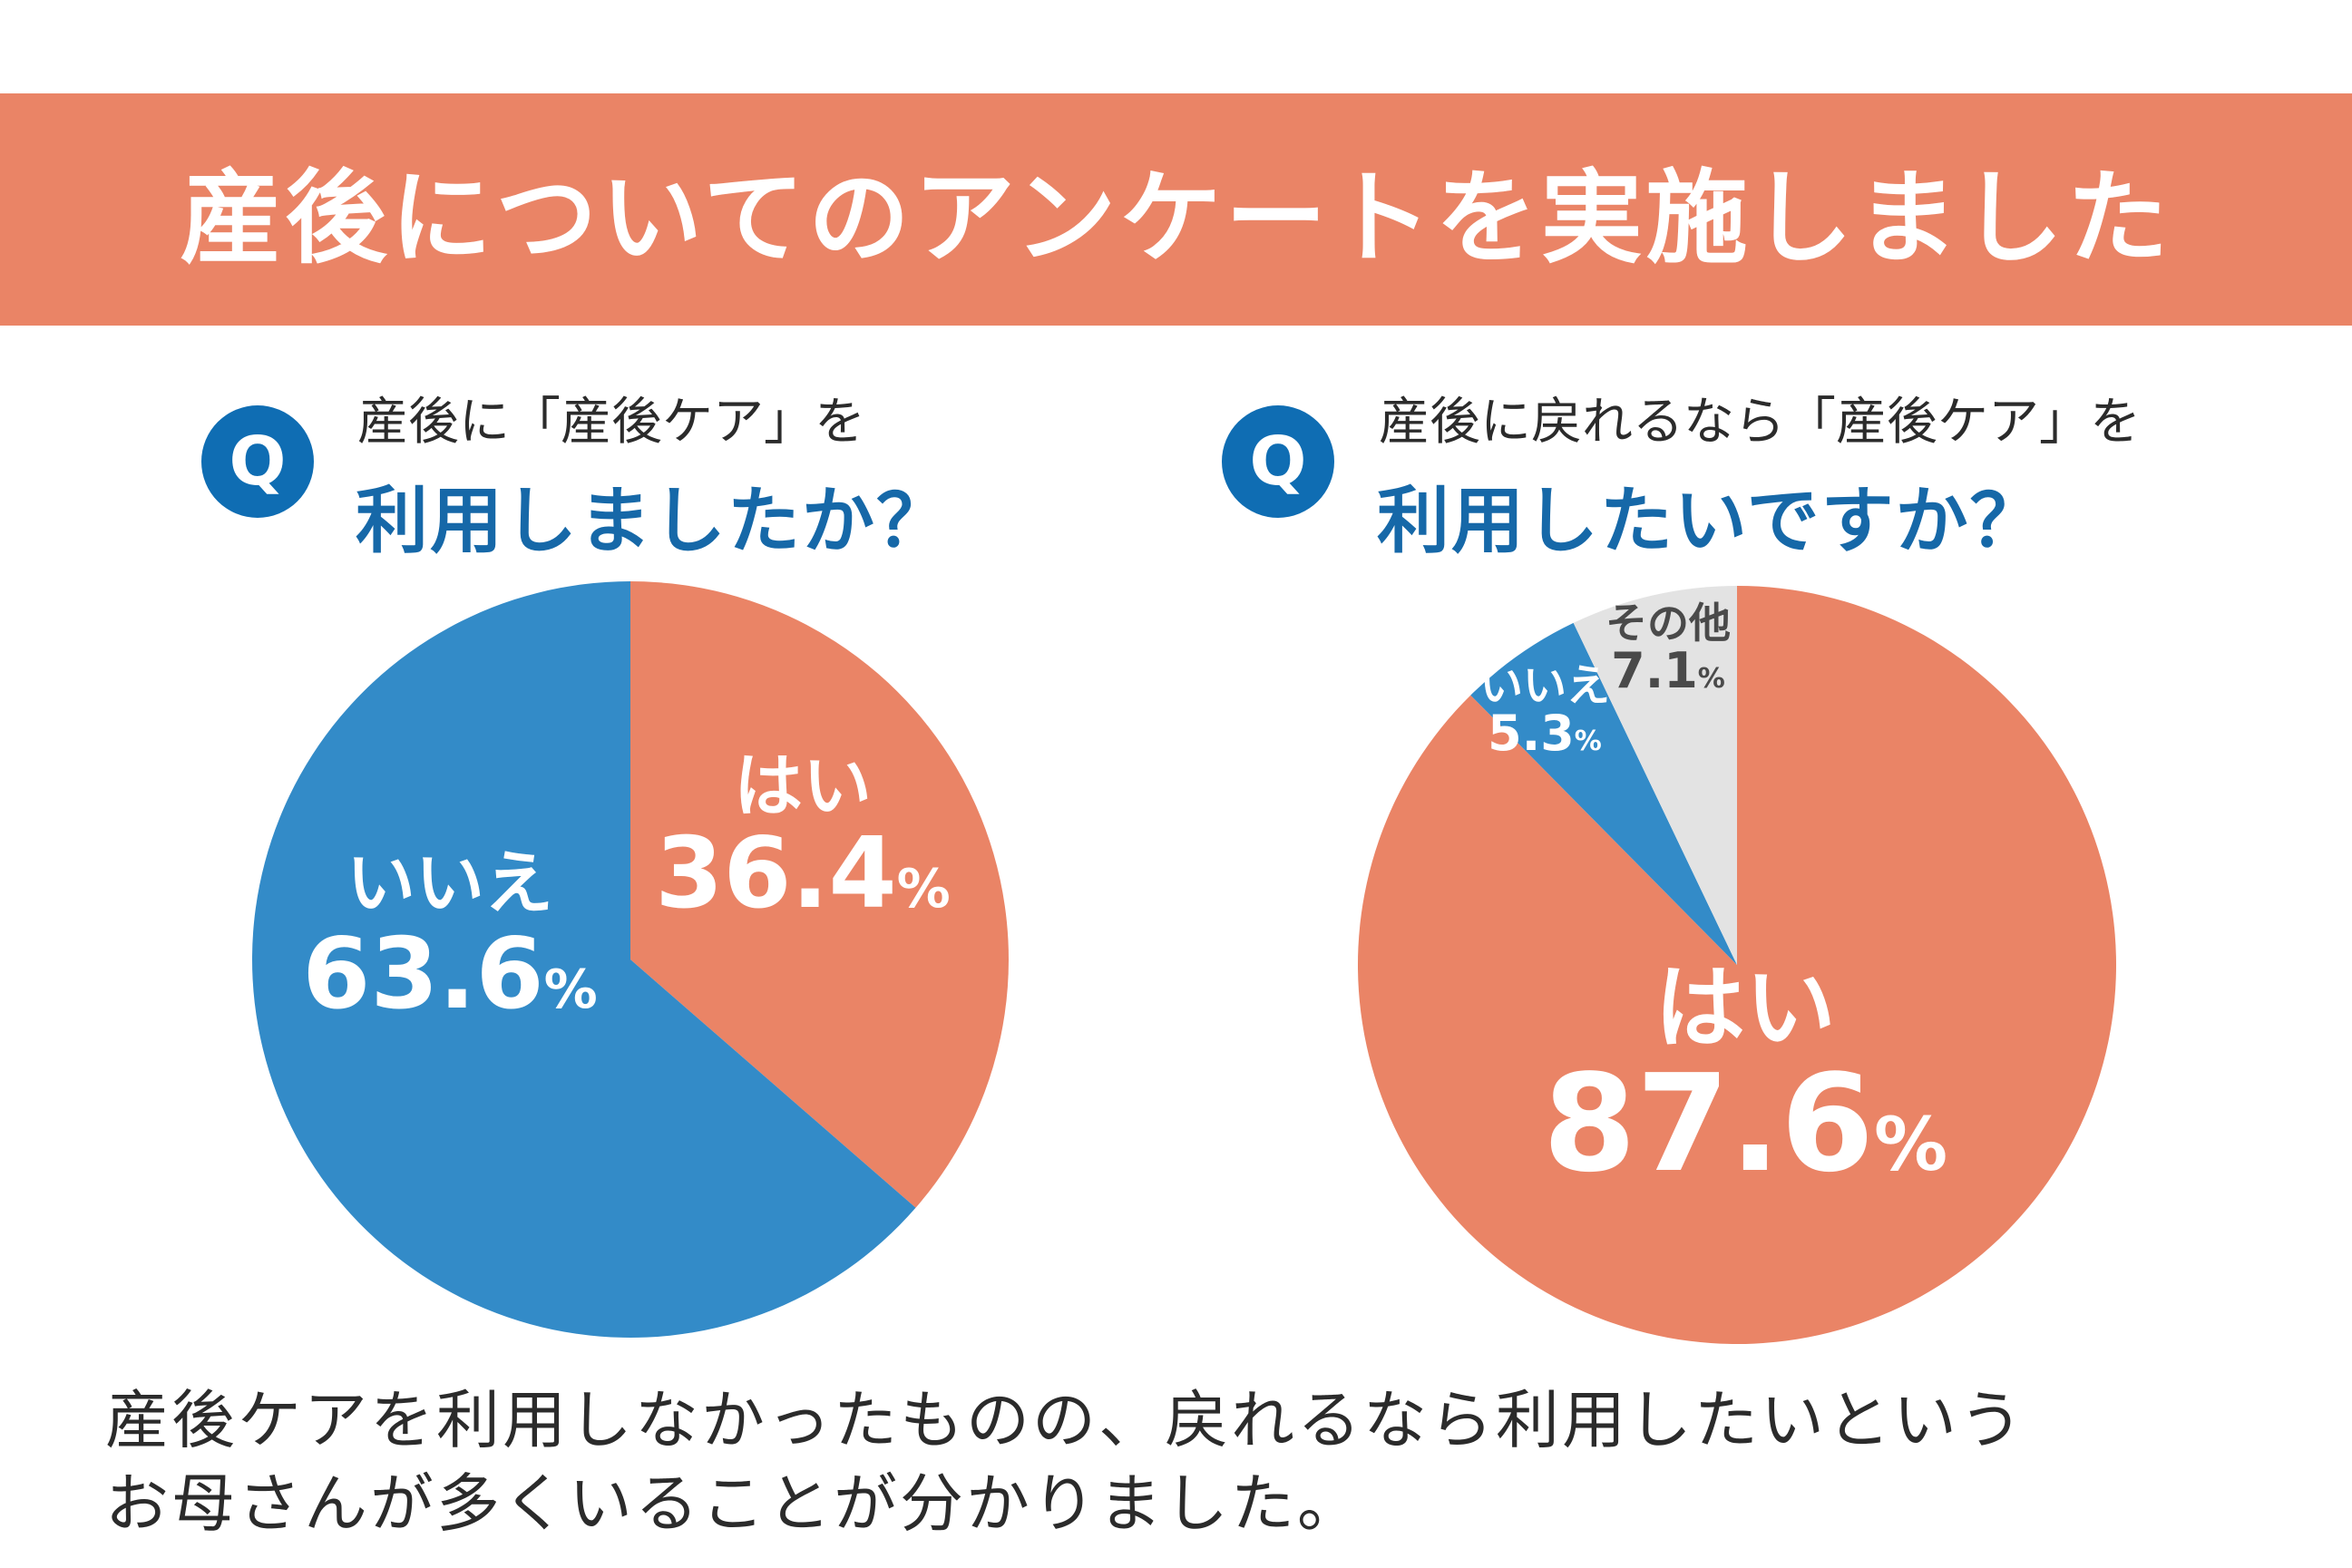  I want to click on pie-slice-その他, so click(1655, 775).